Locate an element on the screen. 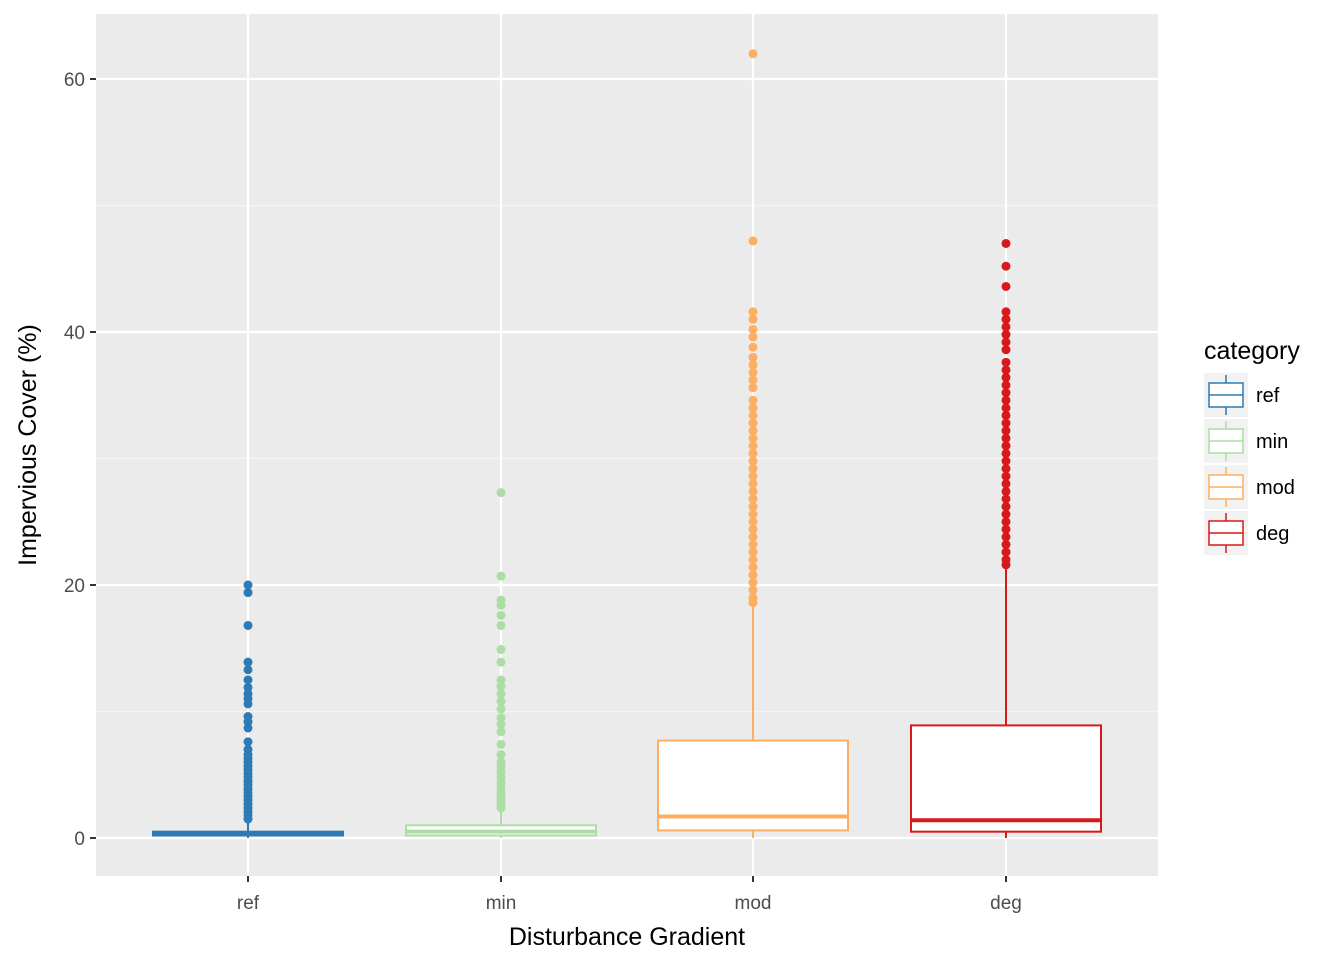 The height and width of the screenshot is (960, 1344). box-min is located at coordinates (501, 663).